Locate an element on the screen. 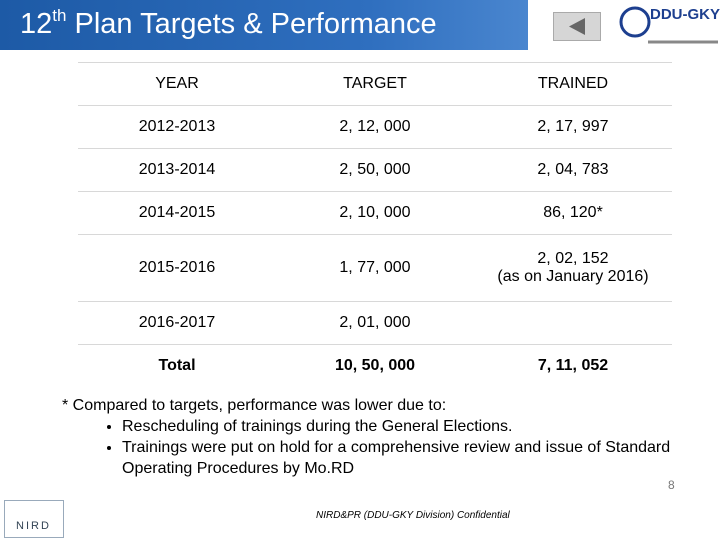 The width and height of the screenshot is (720, 540). table-row: 2014-2015 2, 10, 000 86, 120* is located at coordinates (375, 213).